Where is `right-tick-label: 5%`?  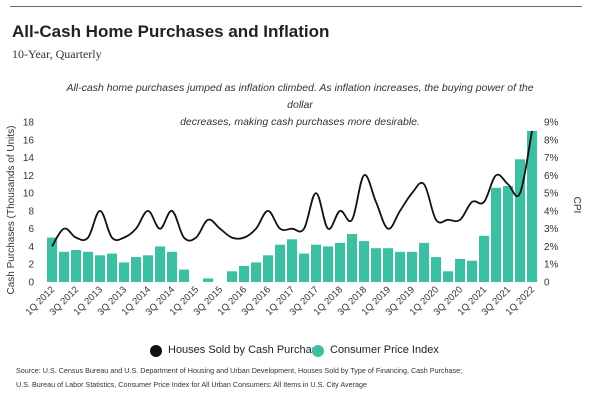
right-tick-label: 5% is located at coordinates (551, 194).